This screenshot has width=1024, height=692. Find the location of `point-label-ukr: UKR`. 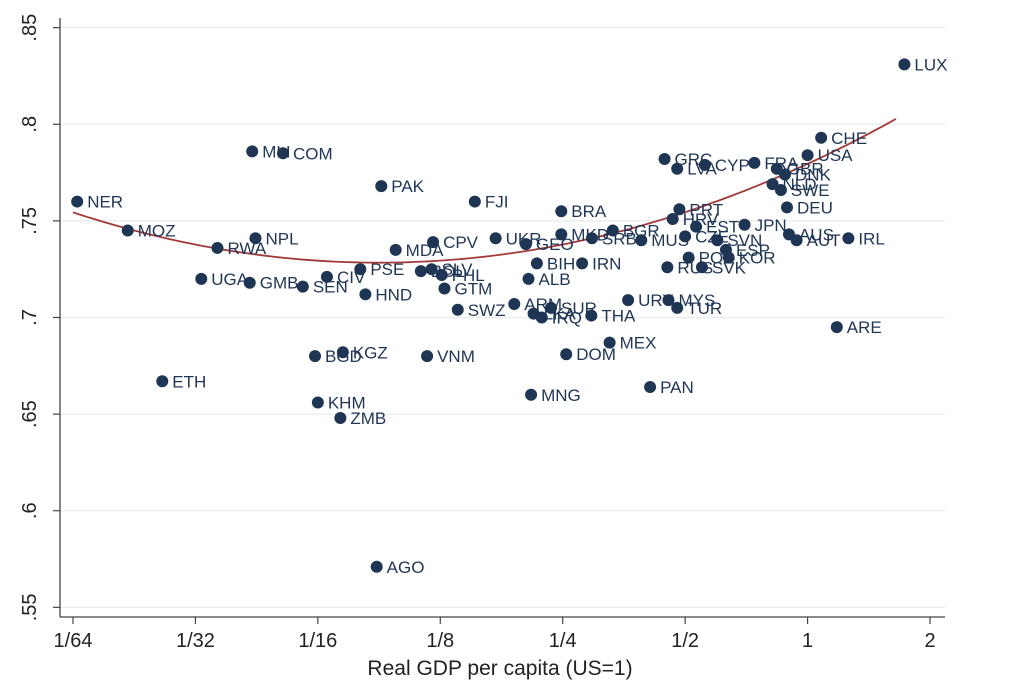

point-label-ukr: UKR is located at coordinates (524, 238).